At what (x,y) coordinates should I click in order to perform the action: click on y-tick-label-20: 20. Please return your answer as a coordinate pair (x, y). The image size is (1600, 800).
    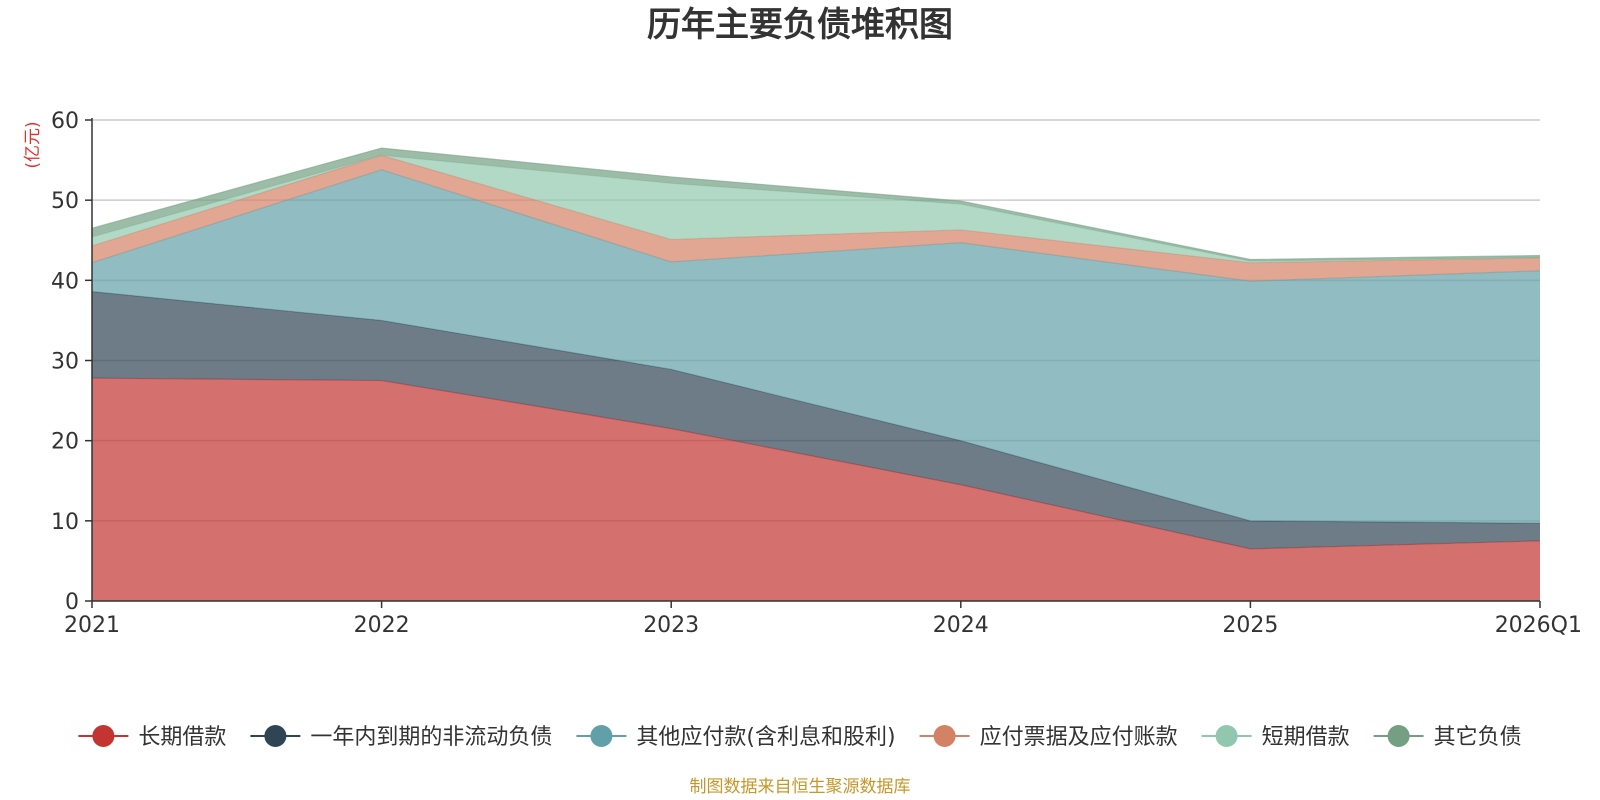
    Looking at the image, I should click on (65, 442).